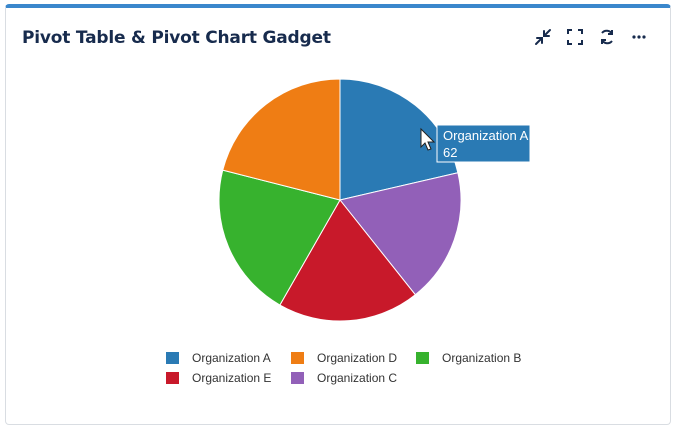 The height and width of the screenshot is (429, 678). I want to click on legend-label: Organization D, so click(357, 358).